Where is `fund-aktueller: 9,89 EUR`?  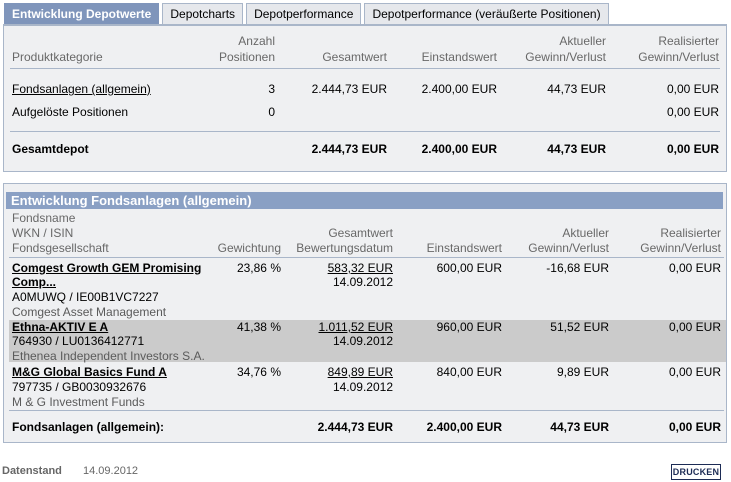 fund-aktueller: 9,89 EUR is located at coordinates (582, 372).